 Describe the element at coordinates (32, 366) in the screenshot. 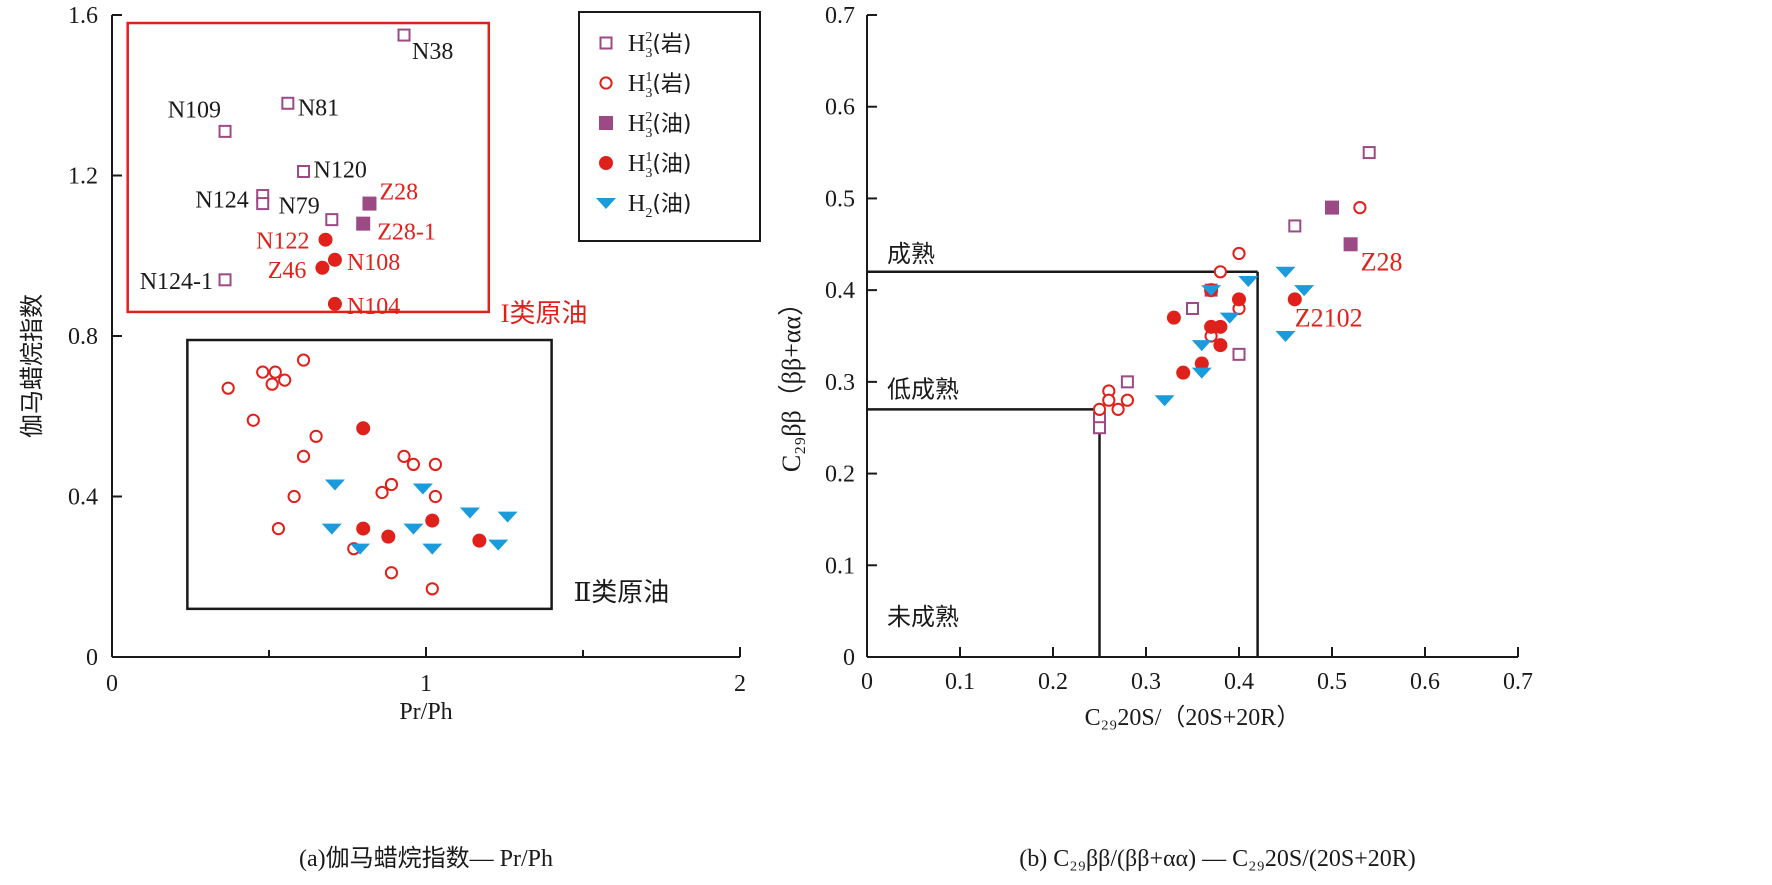

I see `y-axis-label: 伽马蜡烷指数` at that location.